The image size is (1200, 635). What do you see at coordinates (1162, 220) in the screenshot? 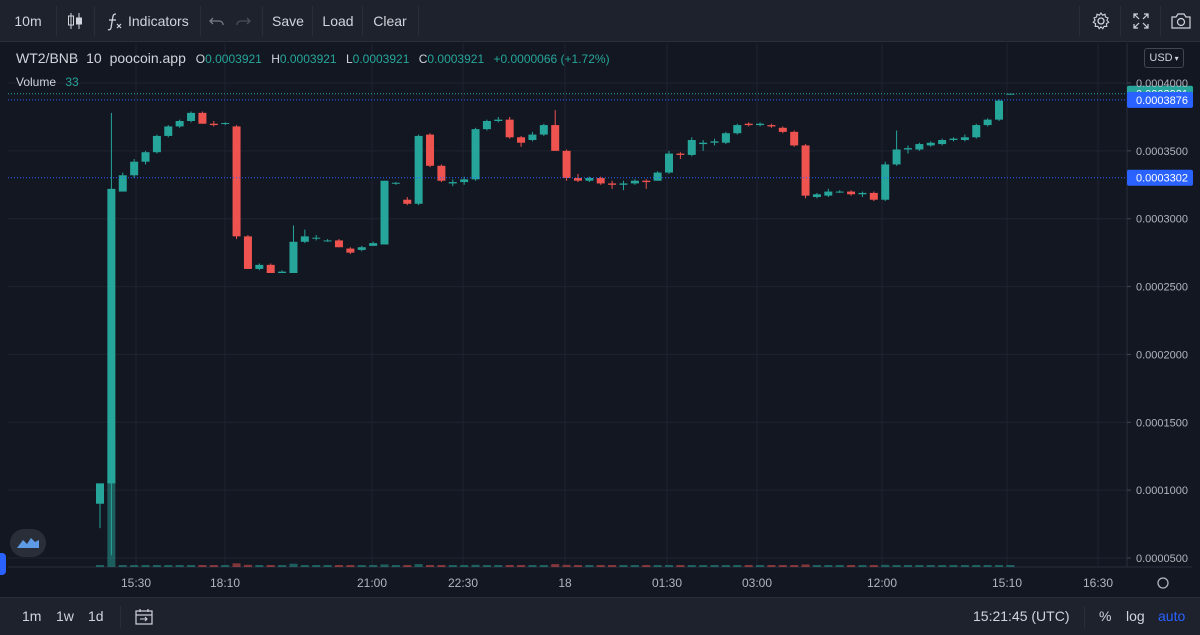
I see `y-tick-label: 0.0003000` at bounding box center [1162, 220].